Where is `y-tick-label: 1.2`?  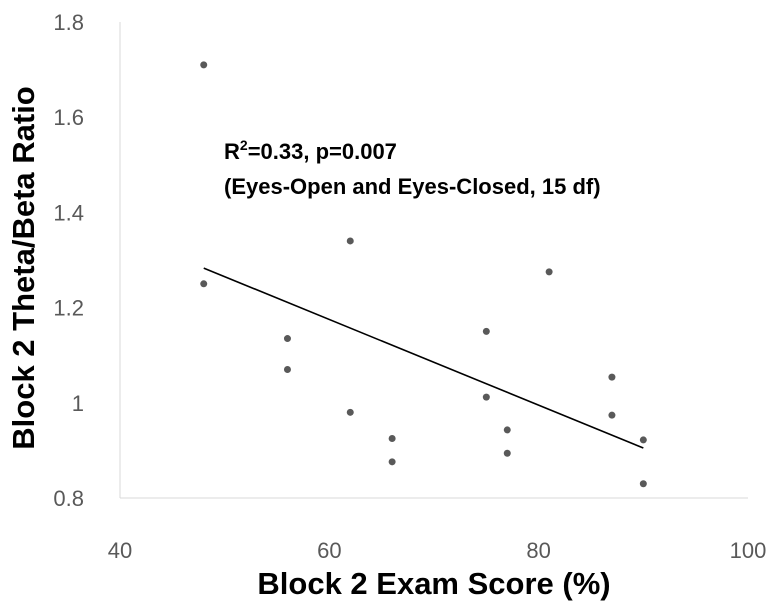 y-tick-label: 1.2 is located at coordinates (68, 308).